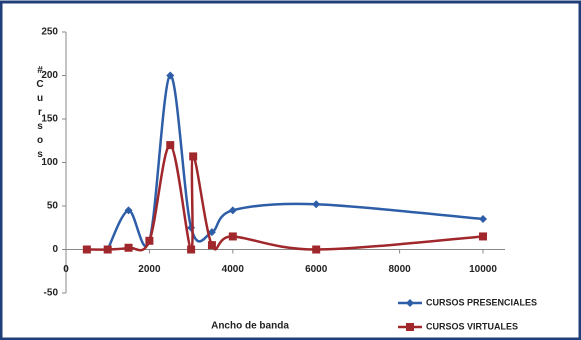  I want to click on x-tick-label: 10000, so click(483, 269).